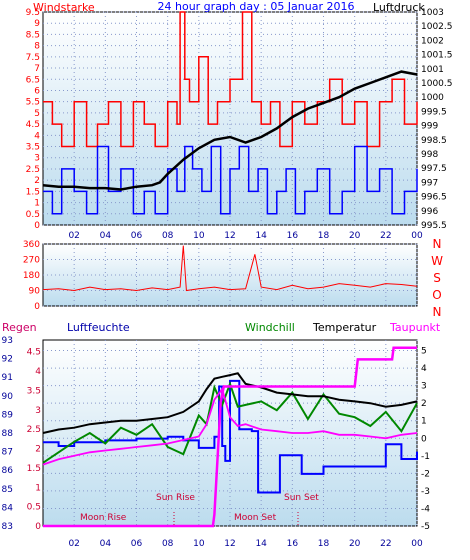 Image resolution: width=470 pixels, height=560 pixels. Describe the element at coordinates (434, 112) in the screenshot. I see `top-right-tick-label: 999.5` at that location.